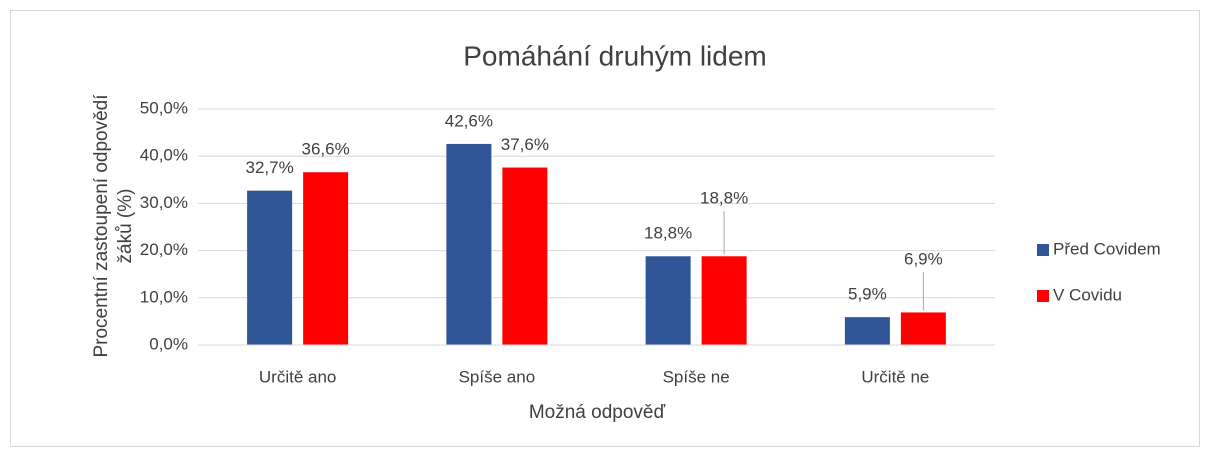 This screenshot has height=457, width=1210. I want to click on data-label: 42,6%, so click(469, 120).